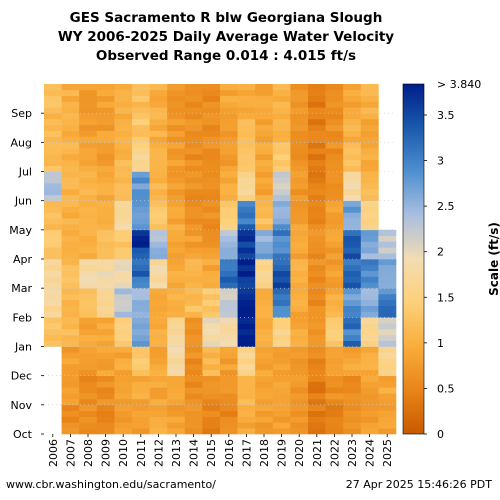  I want to click on year-column-2018, so click(264, 259).